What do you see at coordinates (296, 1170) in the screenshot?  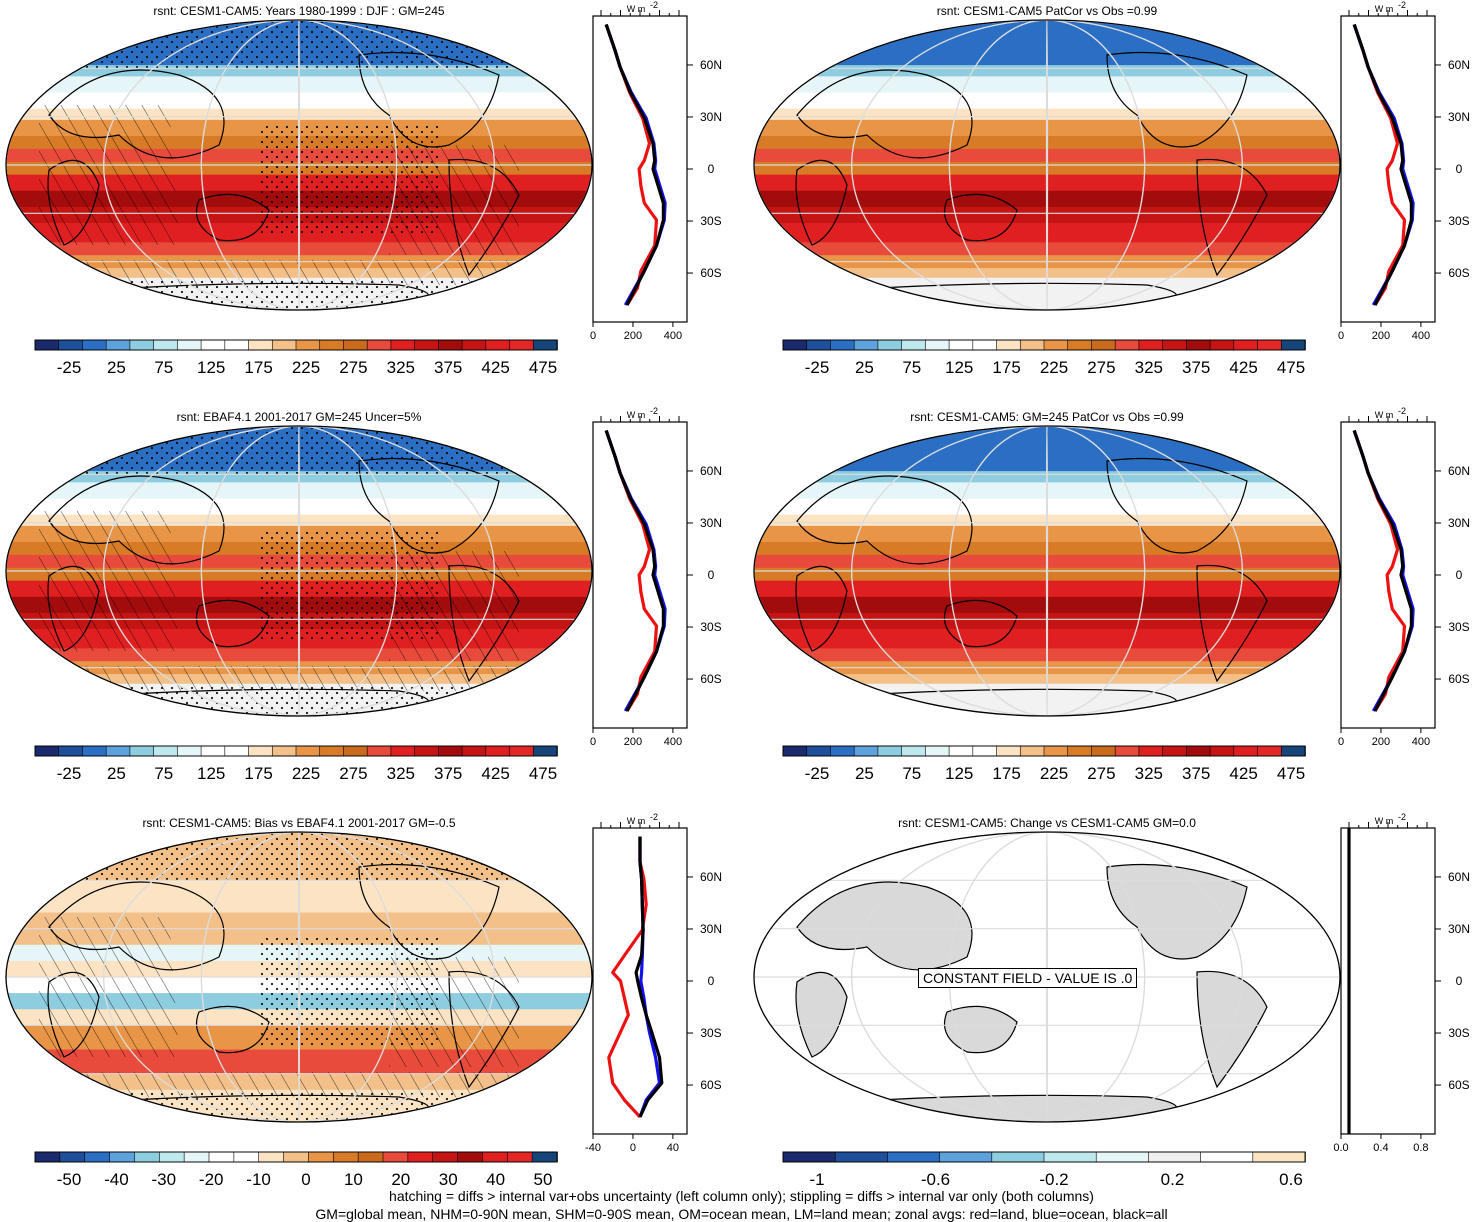 I see `colorbar: -50 -40 -30 -20 -10 0 10 20 30 40 50` at bounding box center [296, 1170].